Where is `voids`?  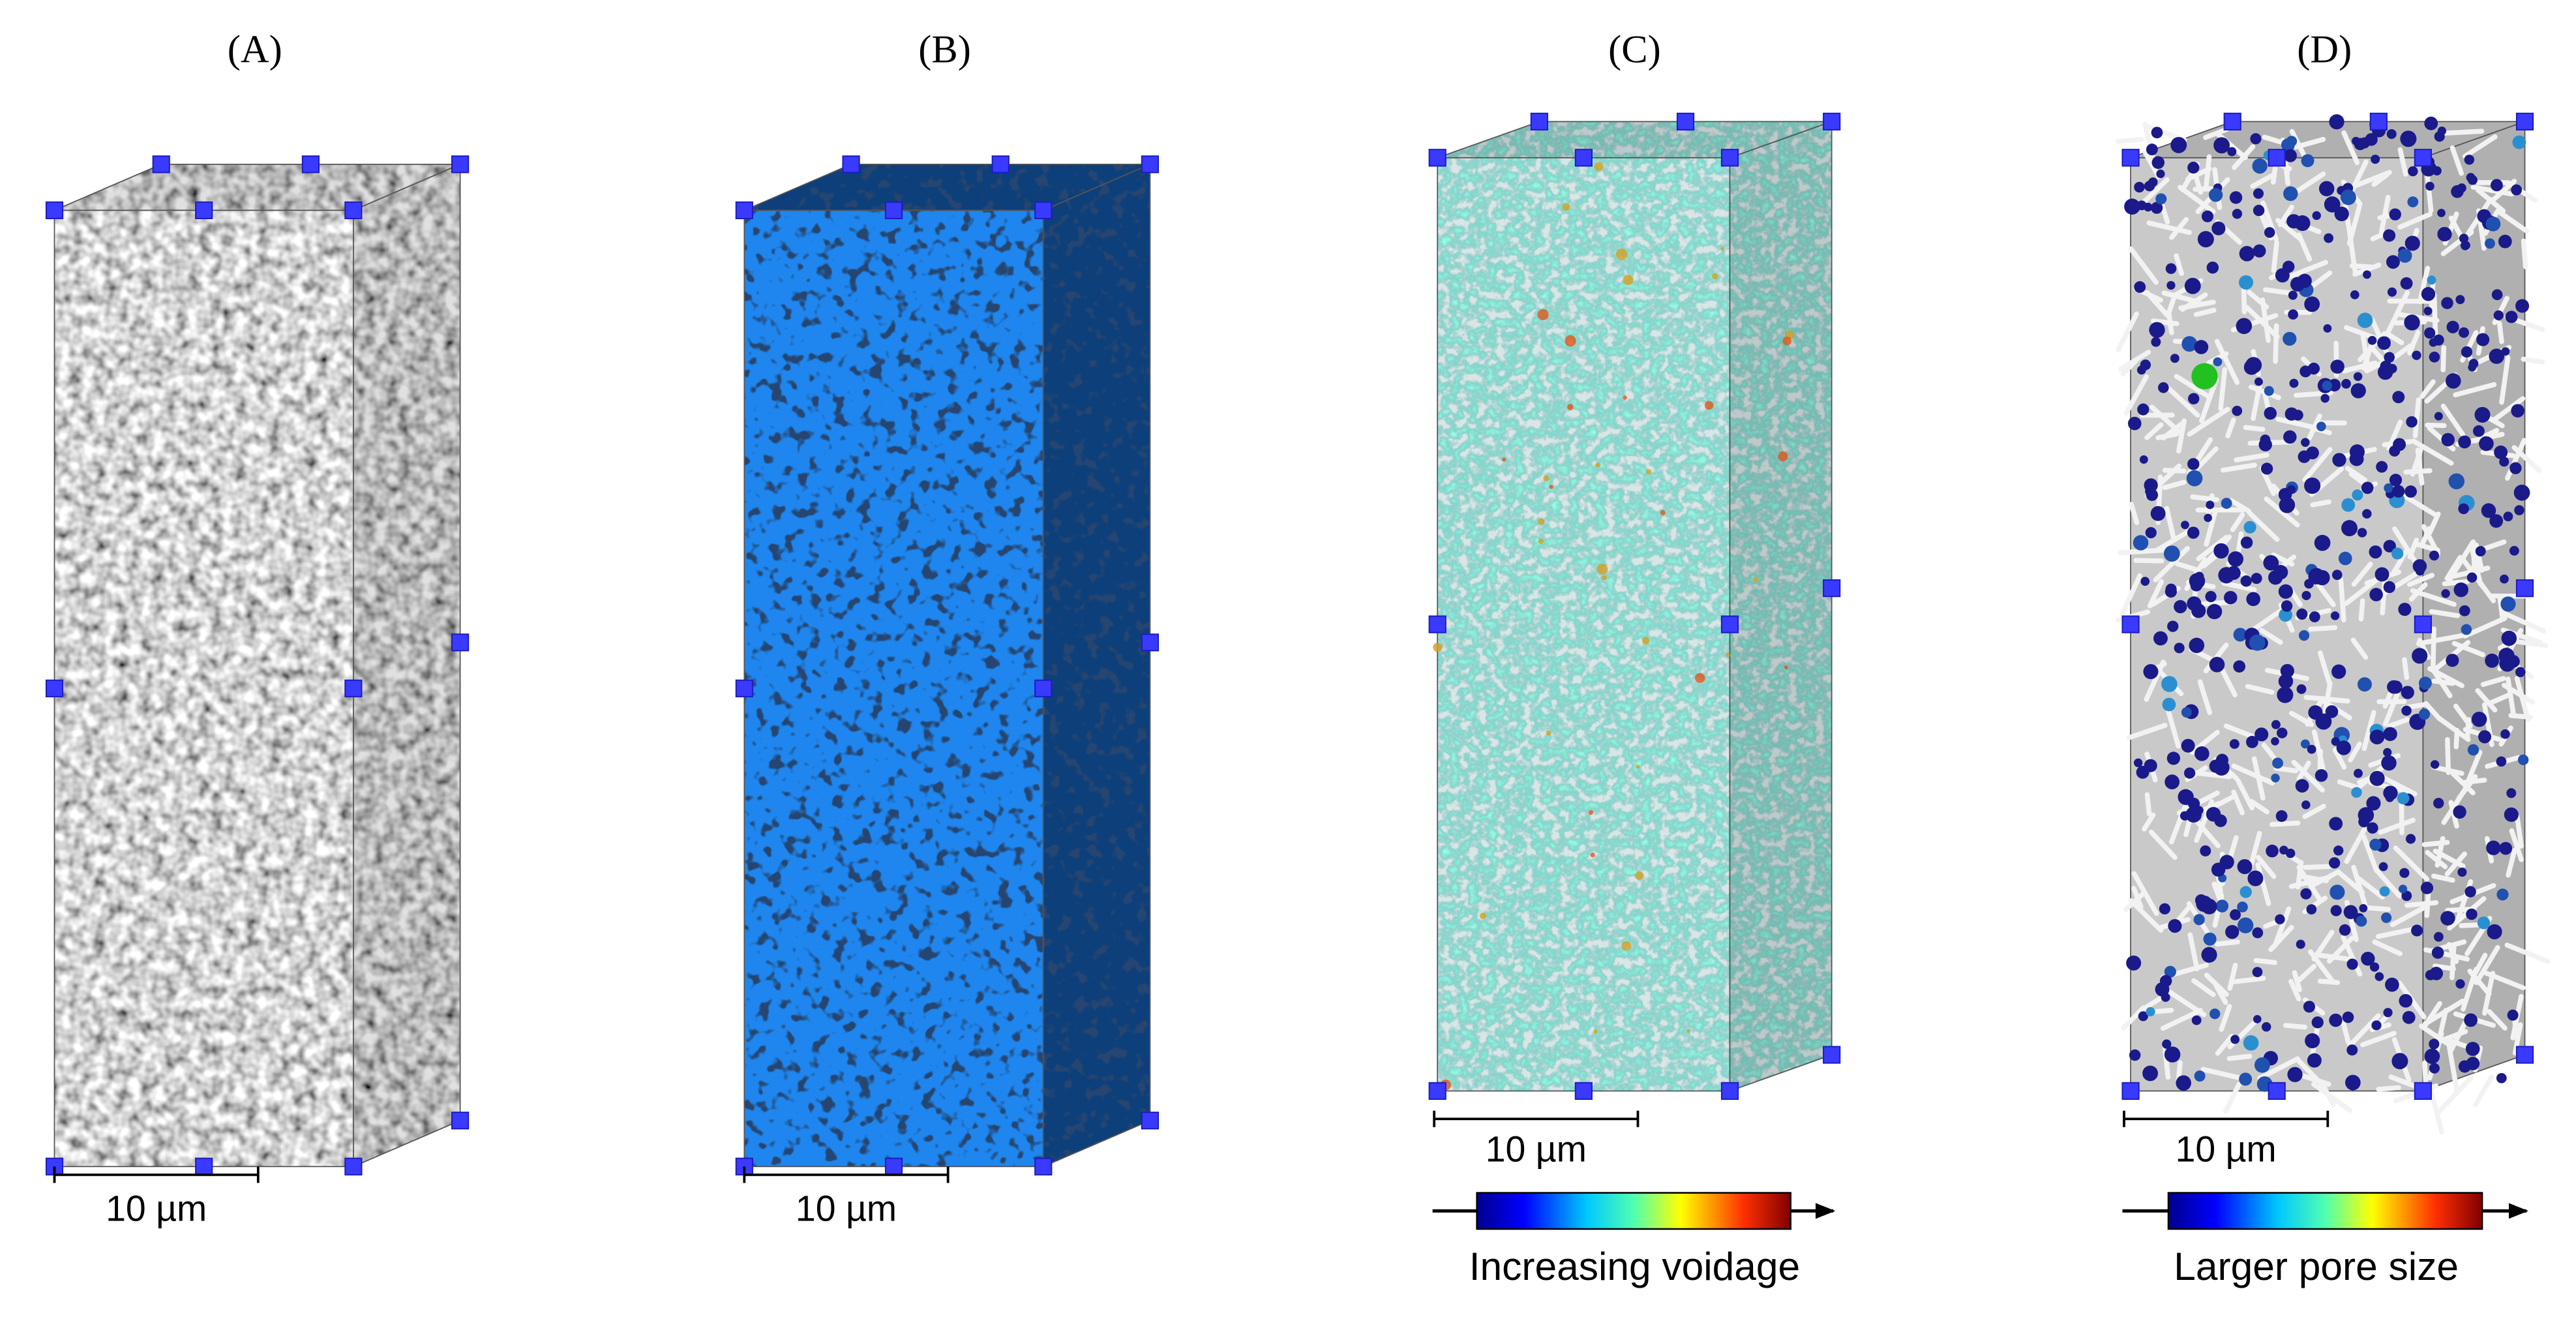
voids is located at coordinates (1583, 624).